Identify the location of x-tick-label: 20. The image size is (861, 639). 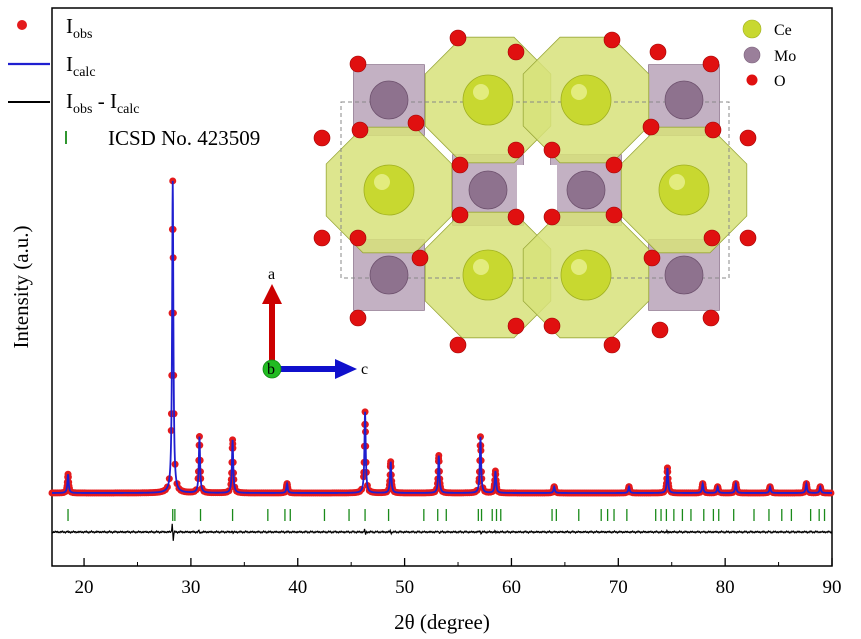
(84, 587).